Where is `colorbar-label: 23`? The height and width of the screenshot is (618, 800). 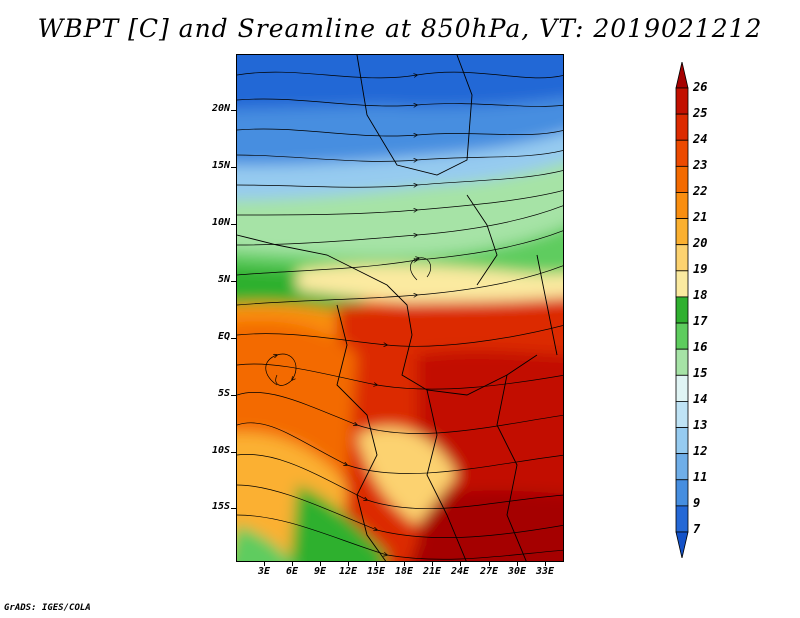
colorbar-label: 23 is located at coordinates (700, 165).